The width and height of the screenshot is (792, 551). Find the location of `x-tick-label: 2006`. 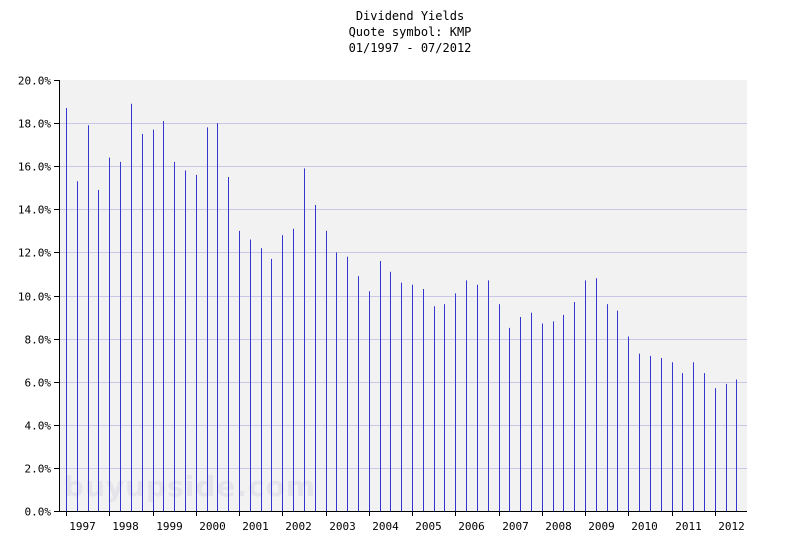

x-tick-label: 2006 is located at coordinates (471, 526).